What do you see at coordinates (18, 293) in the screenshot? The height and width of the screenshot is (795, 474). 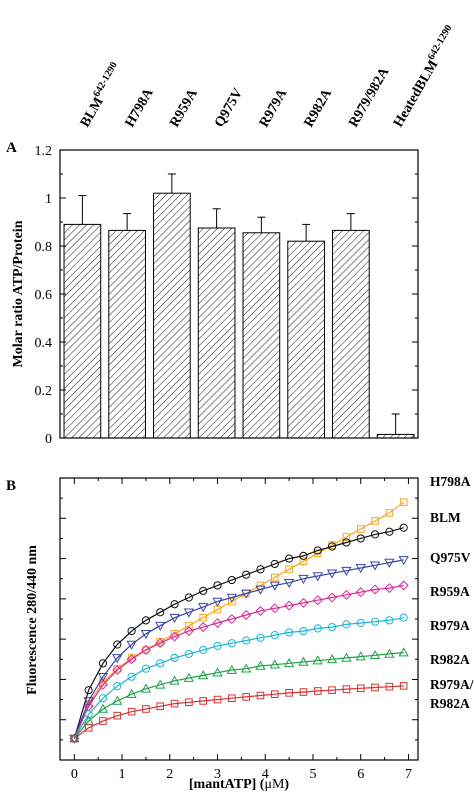 I see `panel-a-y-axis-label: Molar ratio ATP/Protein` at bounding box center [18, 293].